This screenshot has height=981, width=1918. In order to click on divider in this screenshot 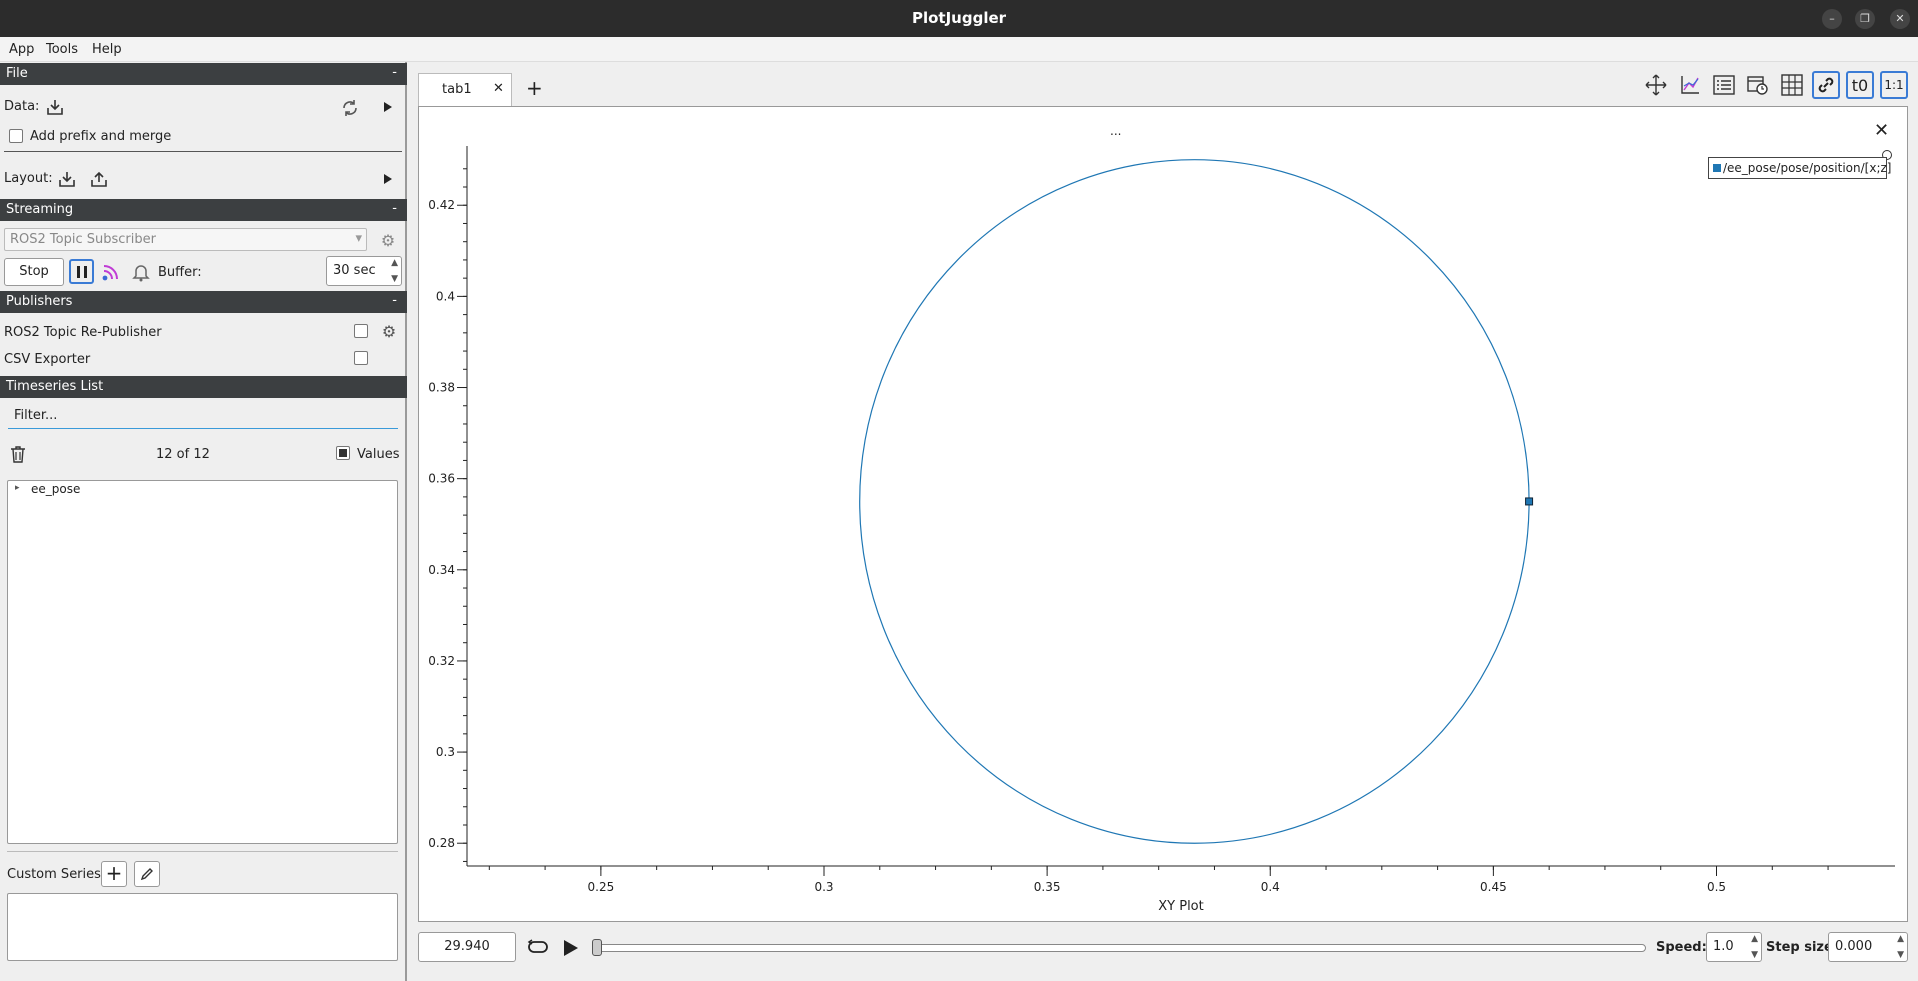, I will do `click(202, 851)`.